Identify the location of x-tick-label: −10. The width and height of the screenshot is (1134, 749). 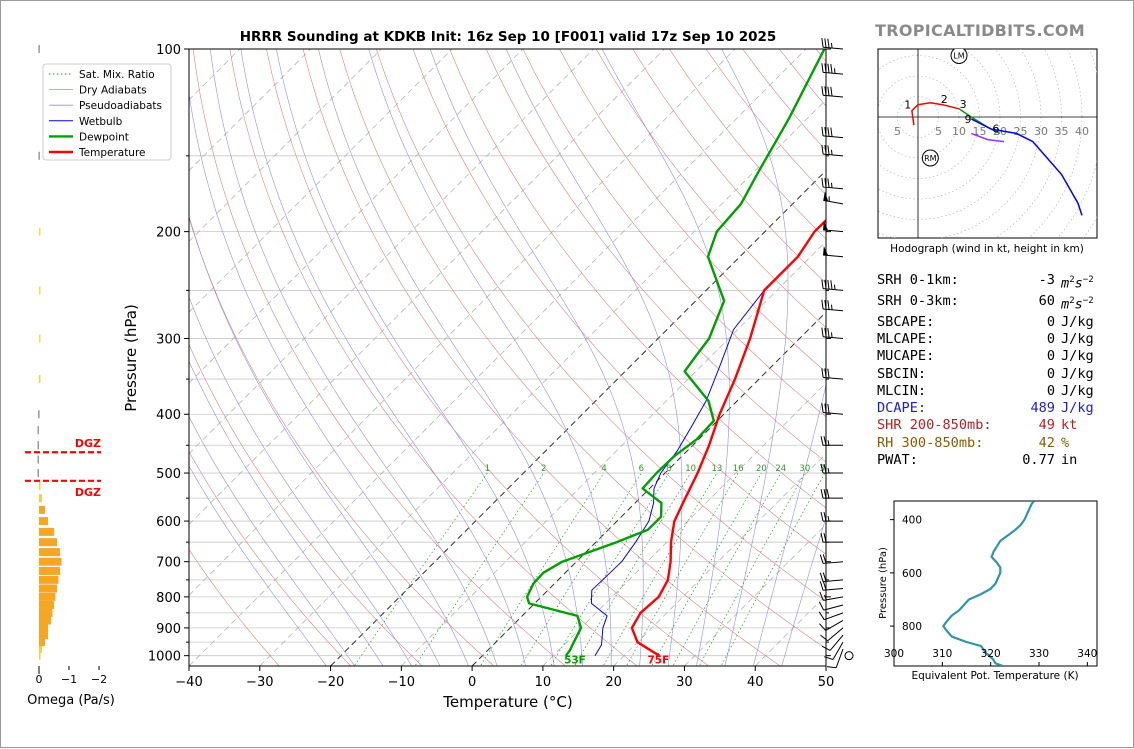
(401, 682).